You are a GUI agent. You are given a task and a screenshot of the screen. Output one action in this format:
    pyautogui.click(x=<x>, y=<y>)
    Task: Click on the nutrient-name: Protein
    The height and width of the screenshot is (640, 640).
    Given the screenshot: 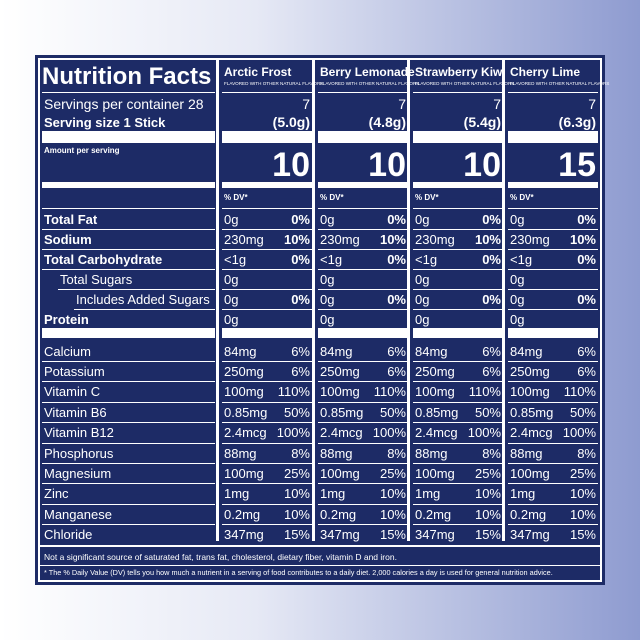 What is the action you would take?
    pyautogui.click(x=66, y=319)
    